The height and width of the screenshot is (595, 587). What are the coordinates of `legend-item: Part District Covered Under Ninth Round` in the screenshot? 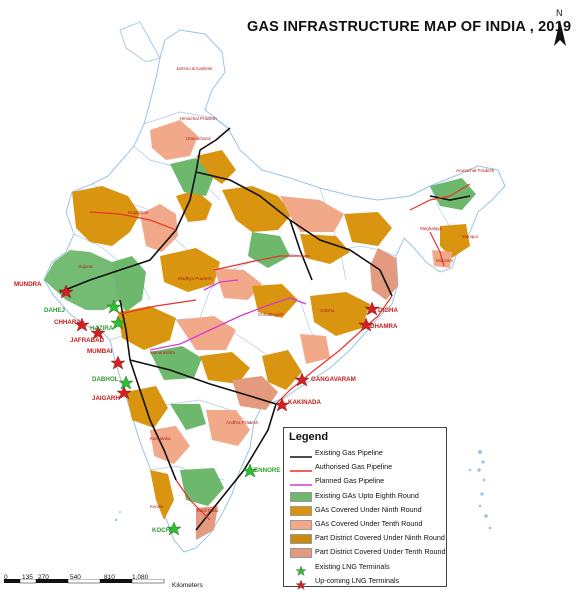 It's located at (366, 539).